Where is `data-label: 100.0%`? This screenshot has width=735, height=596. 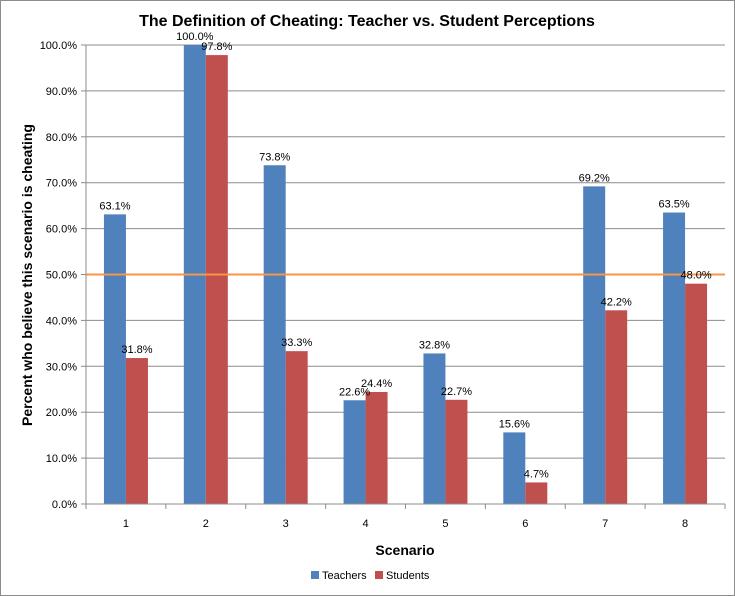
data-label: 100.0% is located at coordinates (195, 37).